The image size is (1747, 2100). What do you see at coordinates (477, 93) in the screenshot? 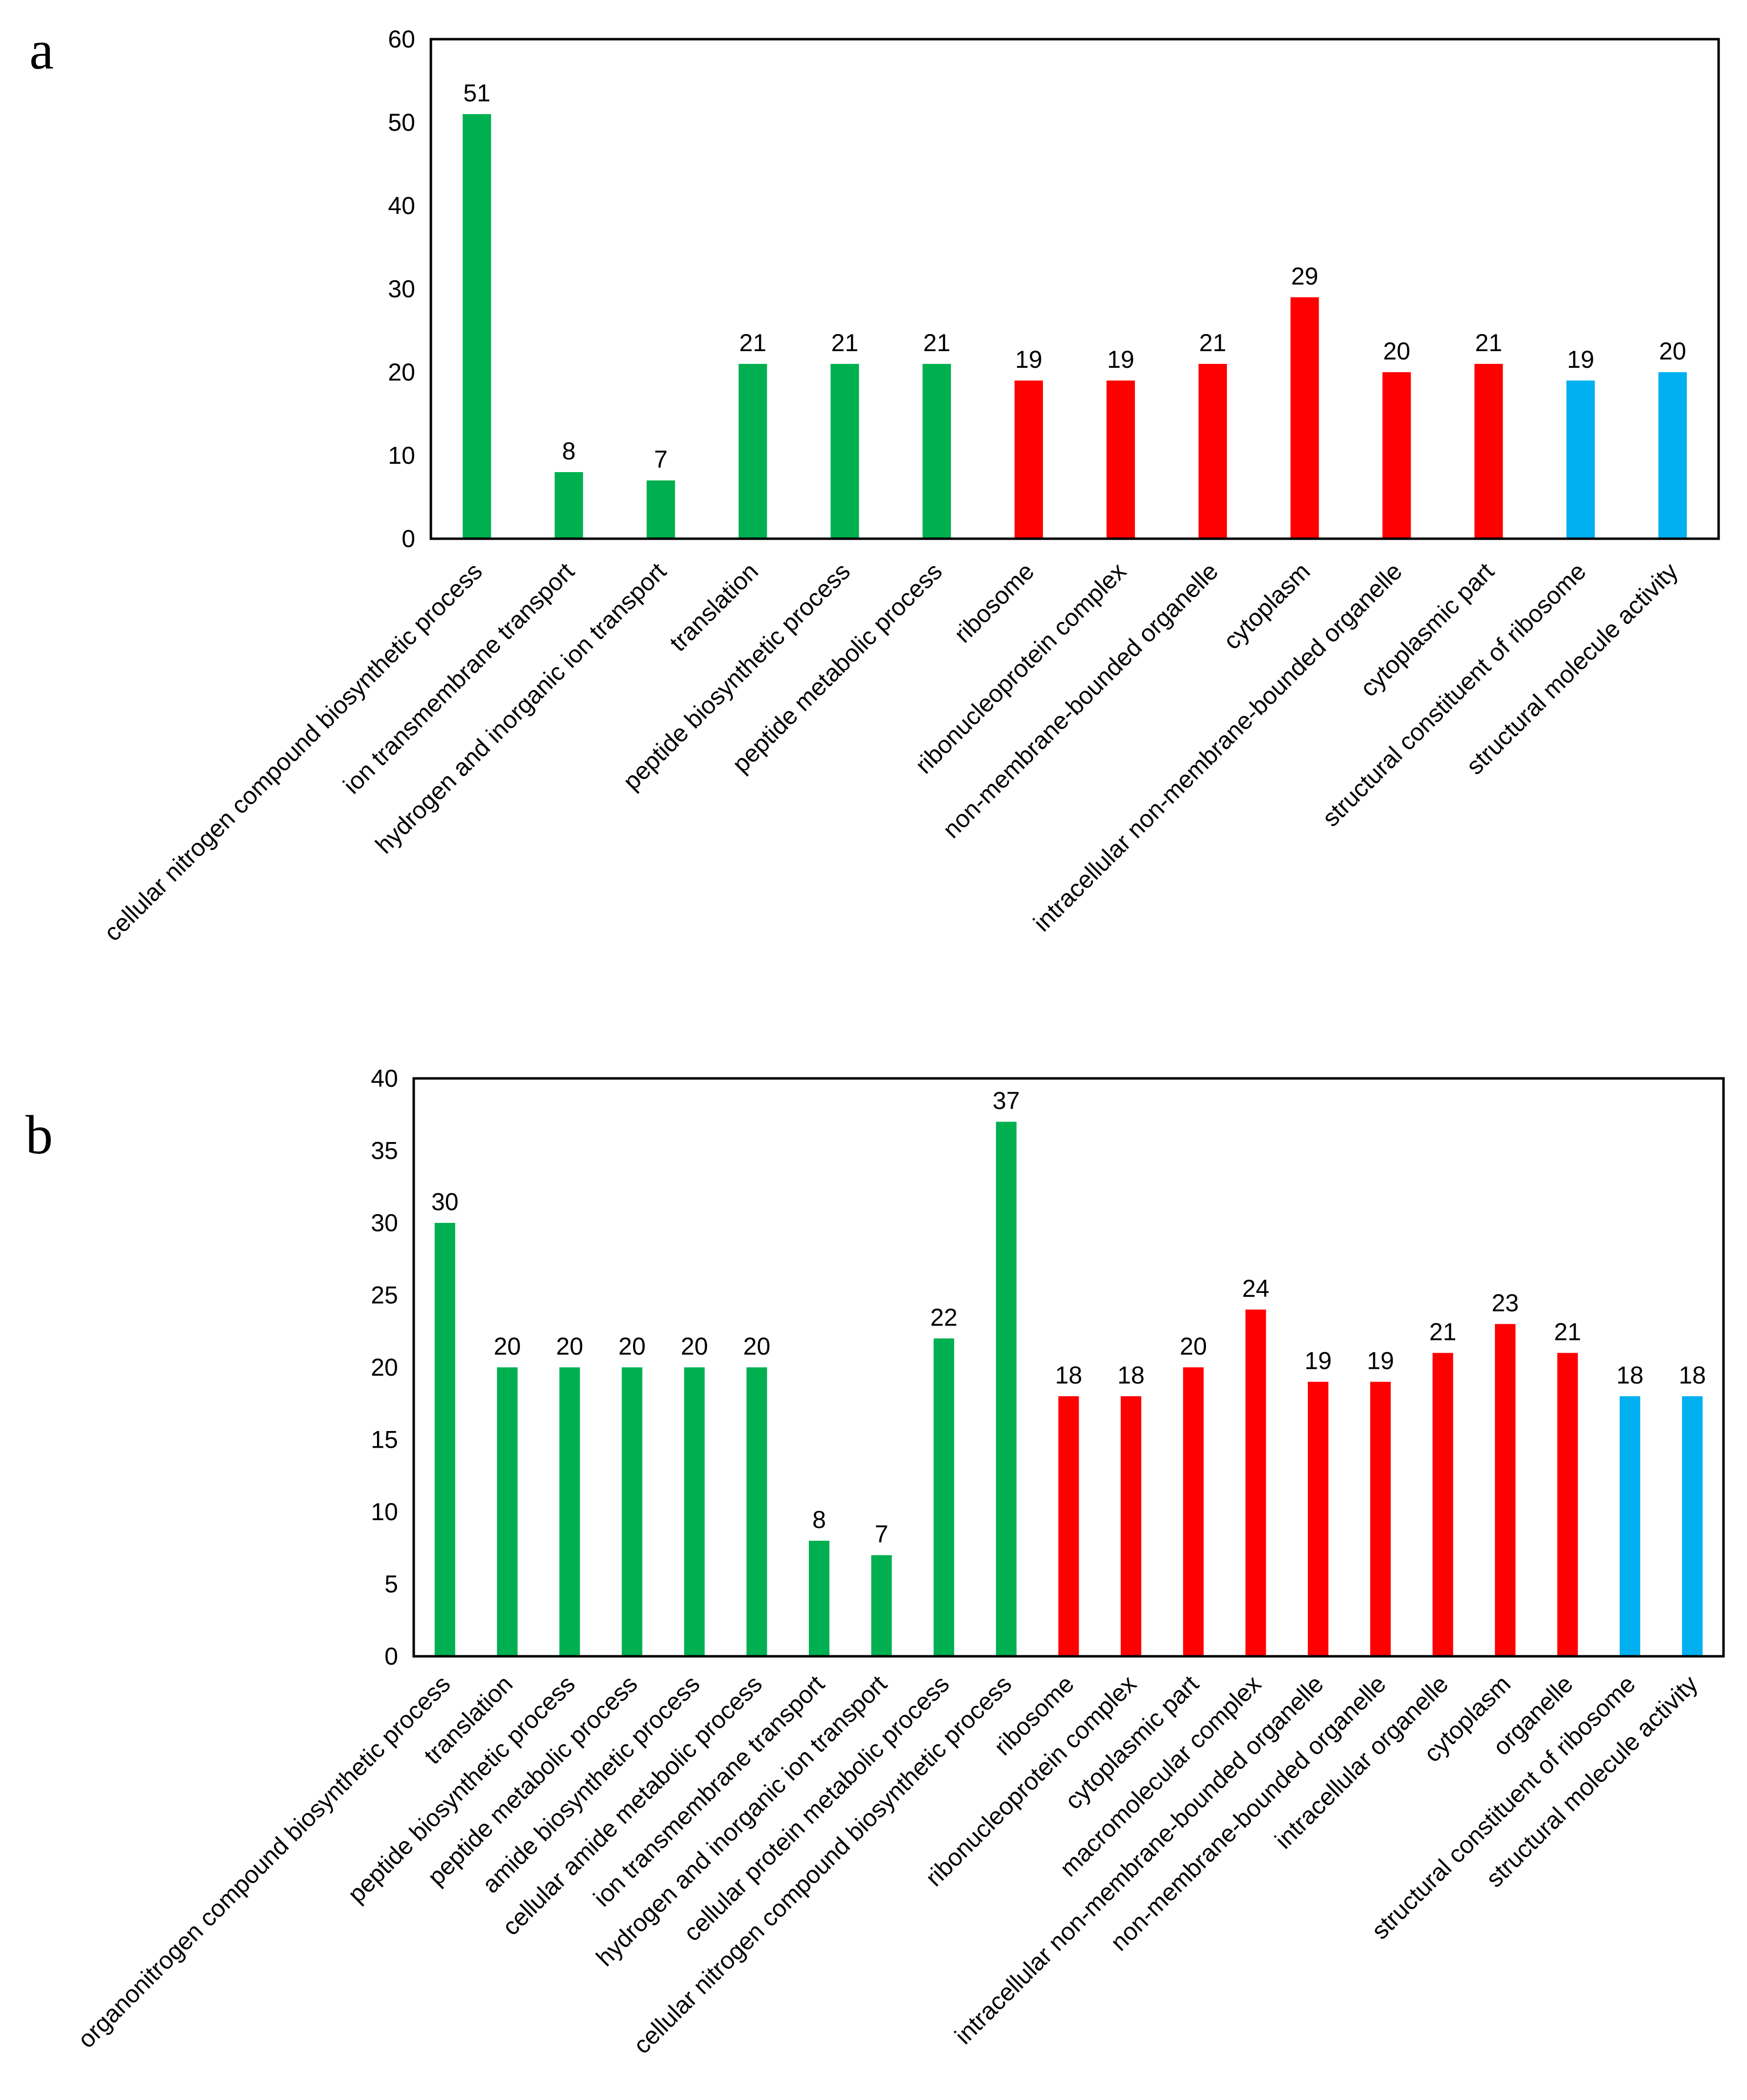
I see `panel-a-data-label: 51` at bounding box center [477, 93].